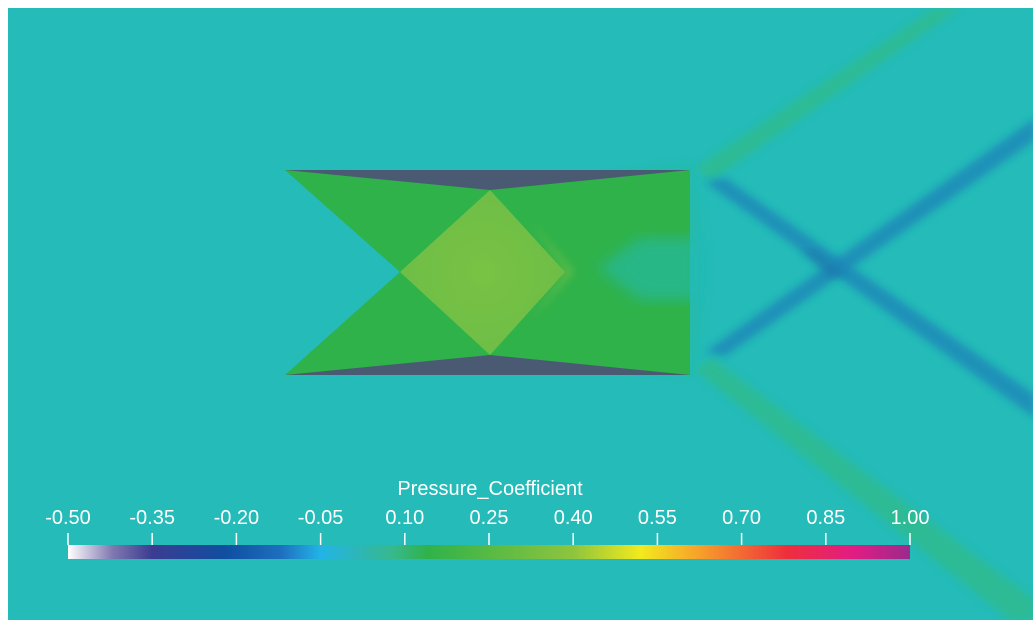 This screenshot has width=1035, height=620. What do you see at coordinates (152, 518) in the screenshot?
I see `colorbar-tick-label: -0.35` at bounding box center [152, 518].